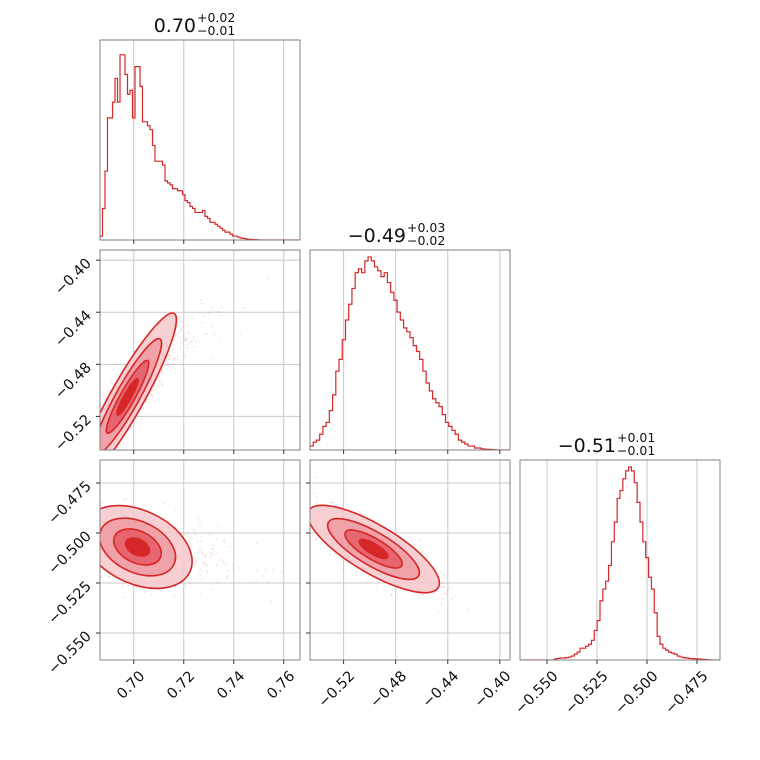  Describe the element at coordinates (70, 553) in the screenshot. I see `y-tick-label: −0.500` at that location.